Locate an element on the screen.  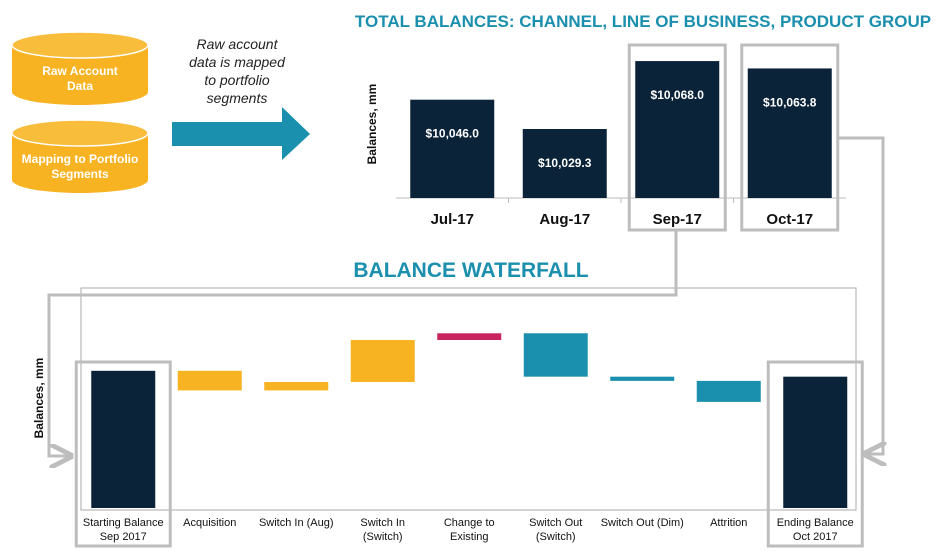
waterfall-category-label: Starting Balance is located at coordinates (123, 523).